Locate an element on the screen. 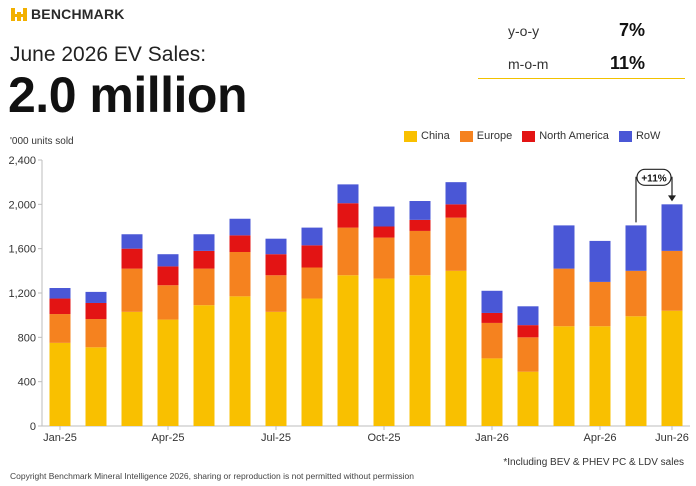 The width and height of the screenshot is (696, 486). legend-item-row: RoW is located at coordinates (639, 136).